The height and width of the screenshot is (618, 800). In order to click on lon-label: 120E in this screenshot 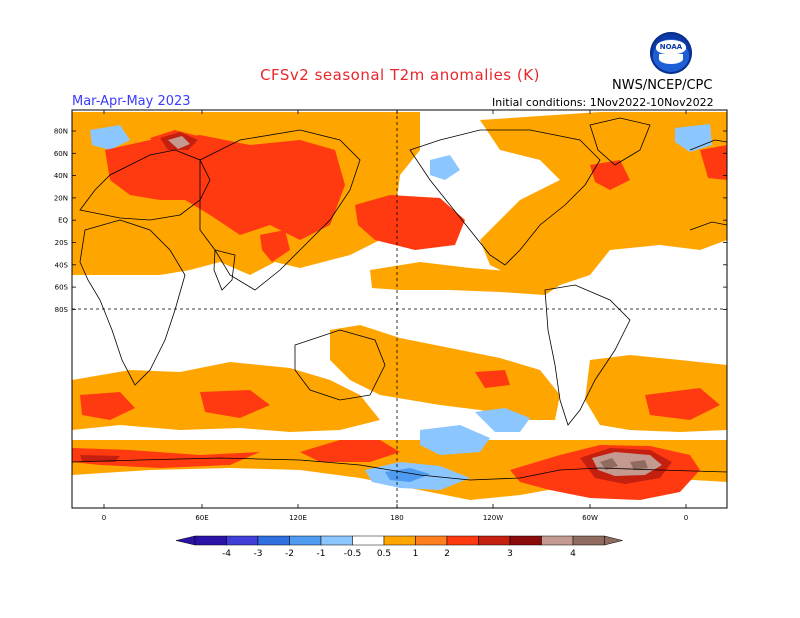, I will do `click(298, 518)`.